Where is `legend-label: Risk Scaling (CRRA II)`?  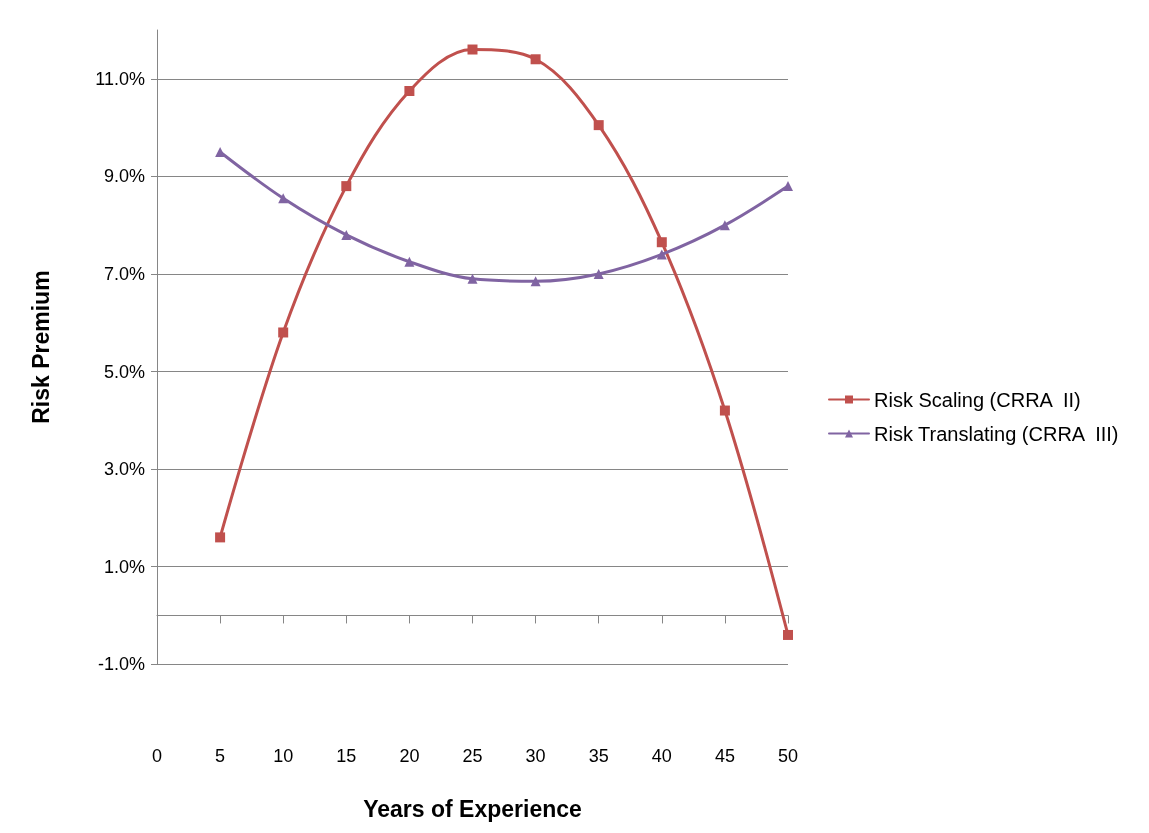 legend-label: Risk Scaling (CRRA II) is located at coordinates (977, 399).